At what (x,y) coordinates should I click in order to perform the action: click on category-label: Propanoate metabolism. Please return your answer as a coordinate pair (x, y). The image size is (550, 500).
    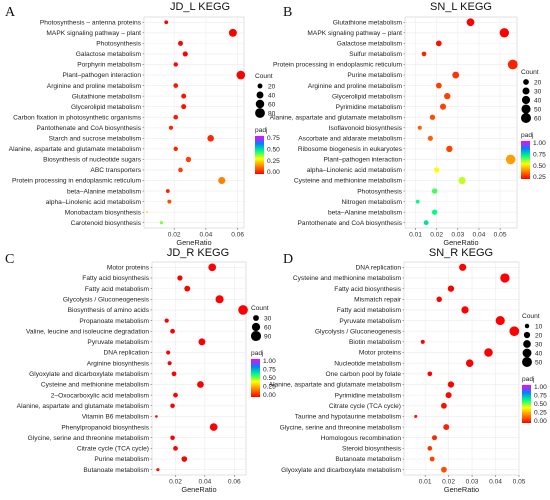
    Looking at the image, I should click on (114, 321).